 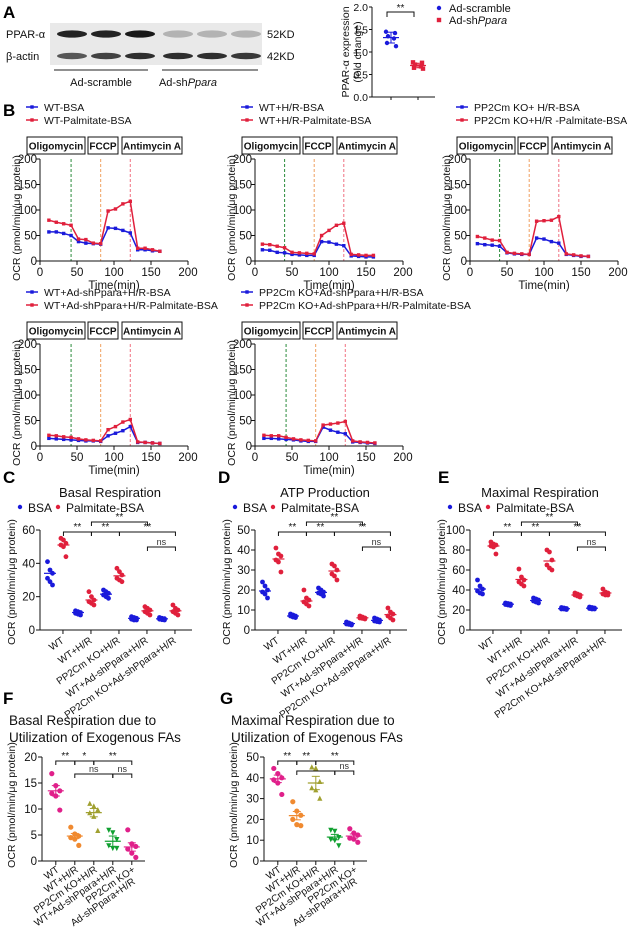 I want to click on blot-band, so click(x=106, y=34).